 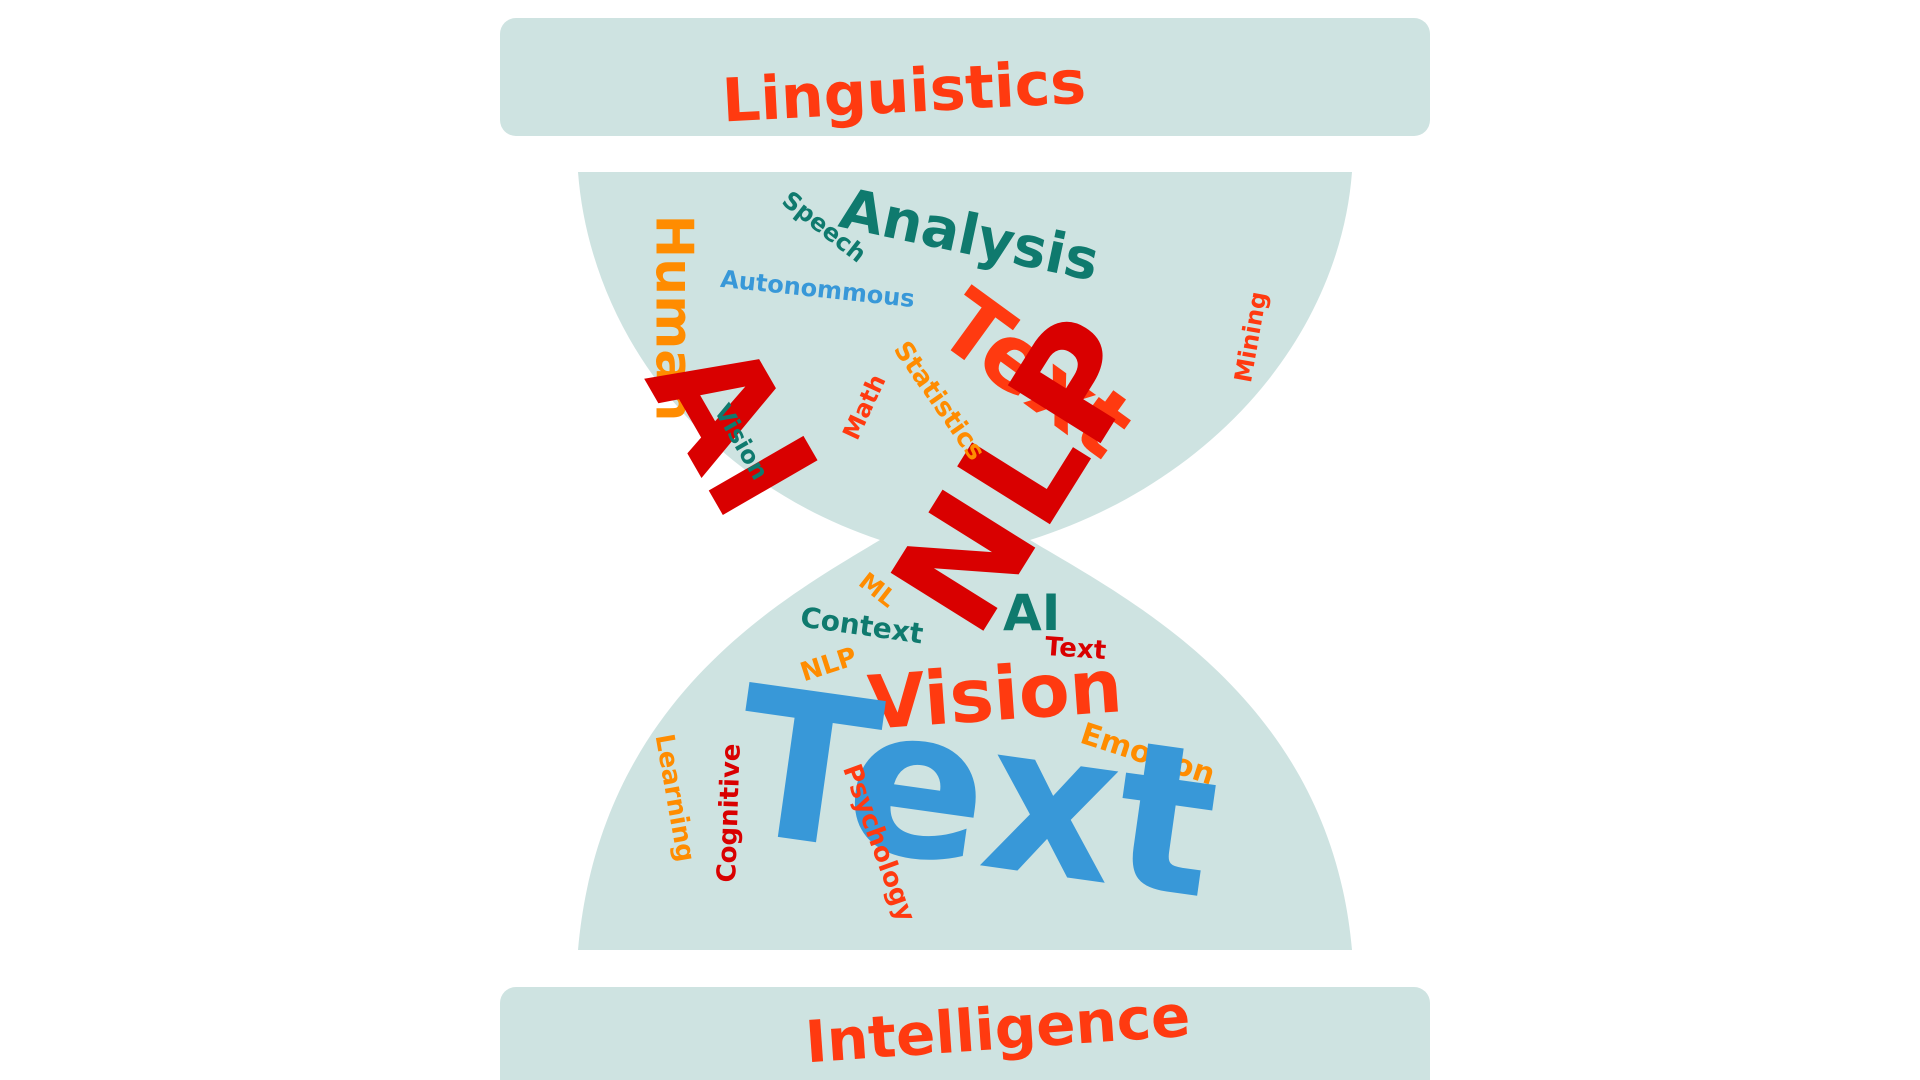 I want to click on bottom-label-panel, so click(x=965, y=1033).